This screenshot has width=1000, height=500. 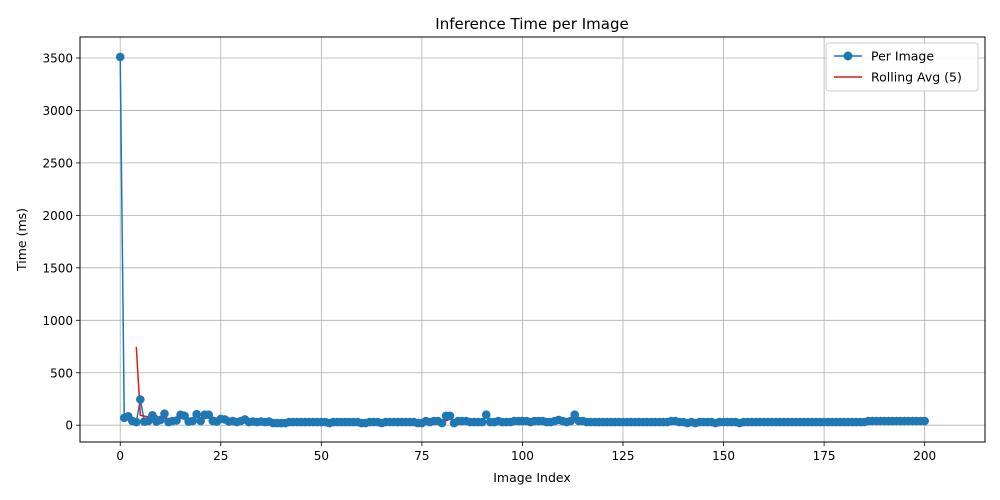 What do you see at coordinates (522, 456) in the screenshot?
I see `x-tick-label: 100` at bounding box center [522, 456].